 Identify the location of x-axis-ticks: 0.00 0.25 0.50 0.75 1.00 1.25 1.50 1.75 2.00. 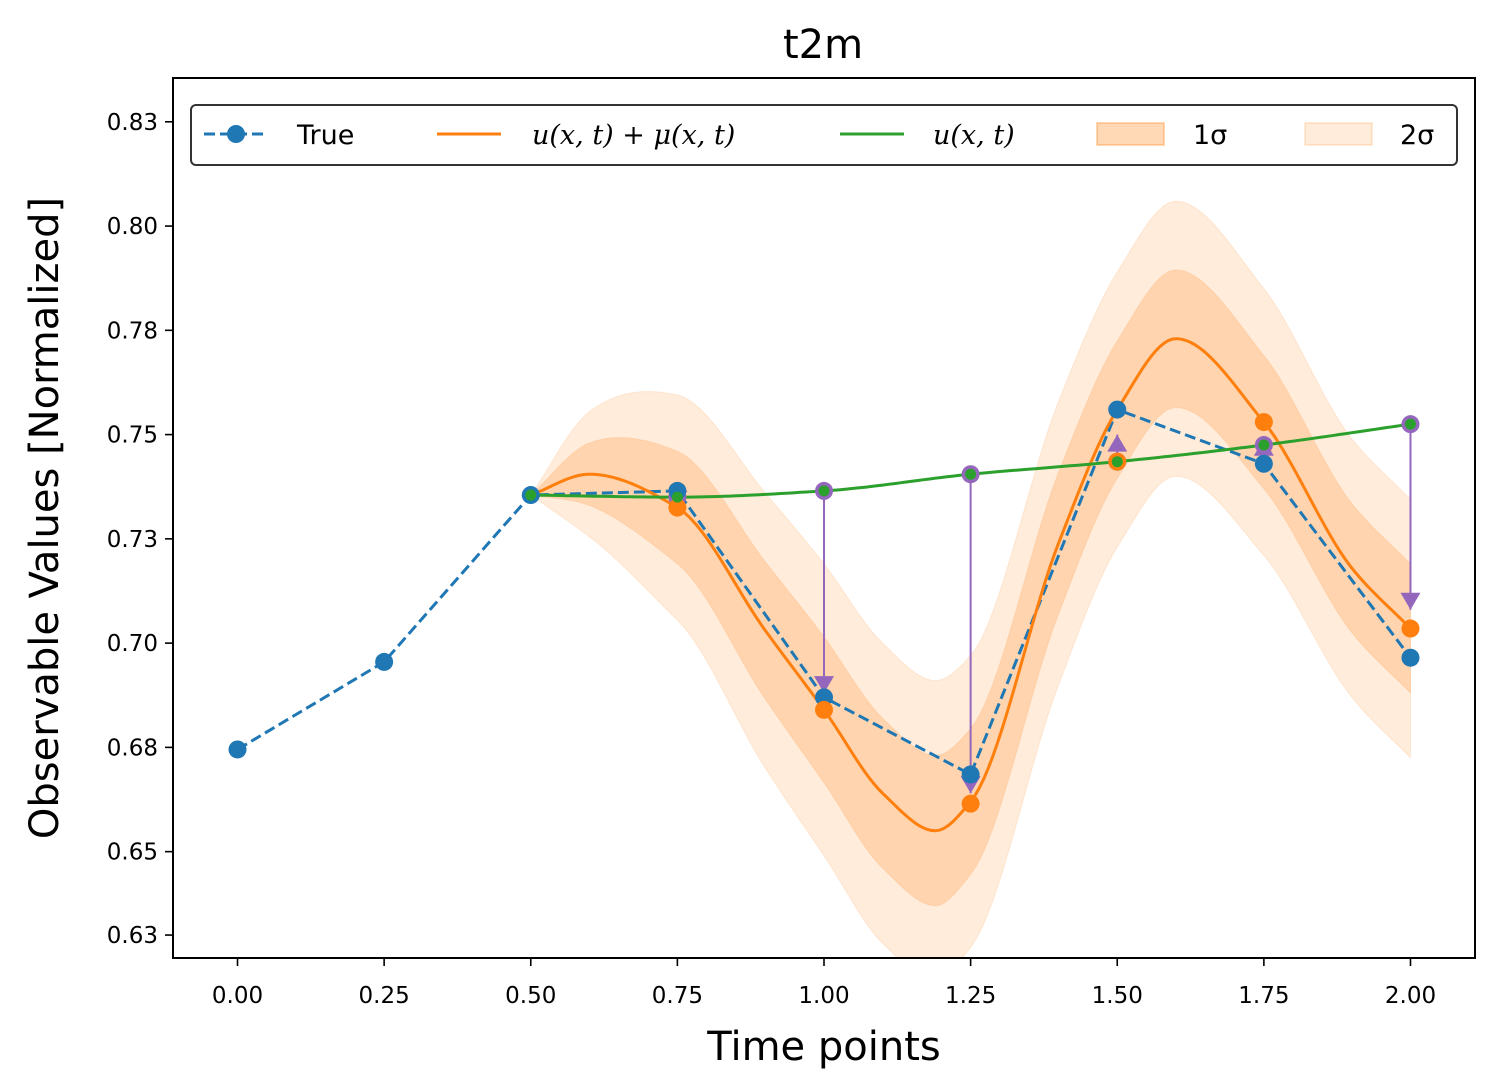
(824, 983).